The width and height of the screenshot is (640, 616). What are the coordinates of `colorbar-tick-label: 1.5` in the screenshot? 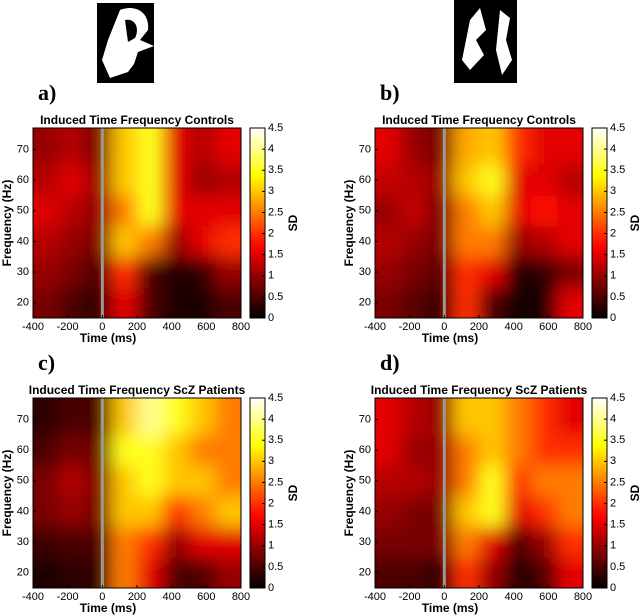 It's located at (275, 525).